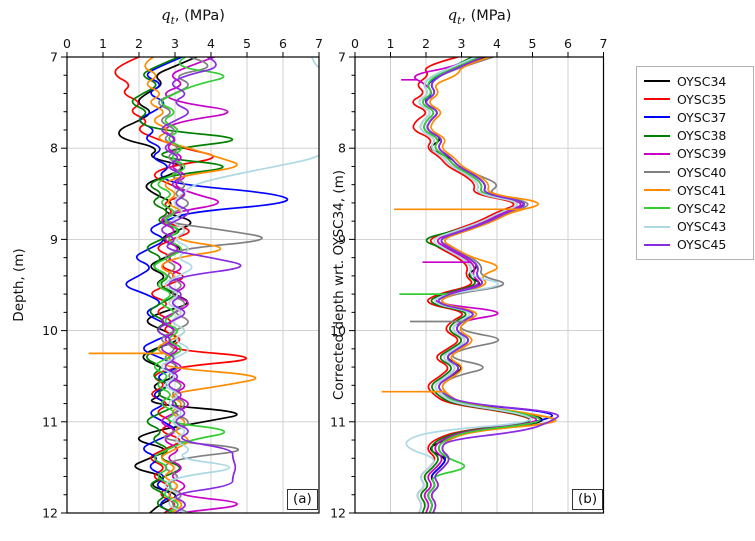 The height and width of the screenshot is (541, 755). Describe the element at coordinates (702, 99) in the screenshot. I see `legend-label: OYSC35` at that location.